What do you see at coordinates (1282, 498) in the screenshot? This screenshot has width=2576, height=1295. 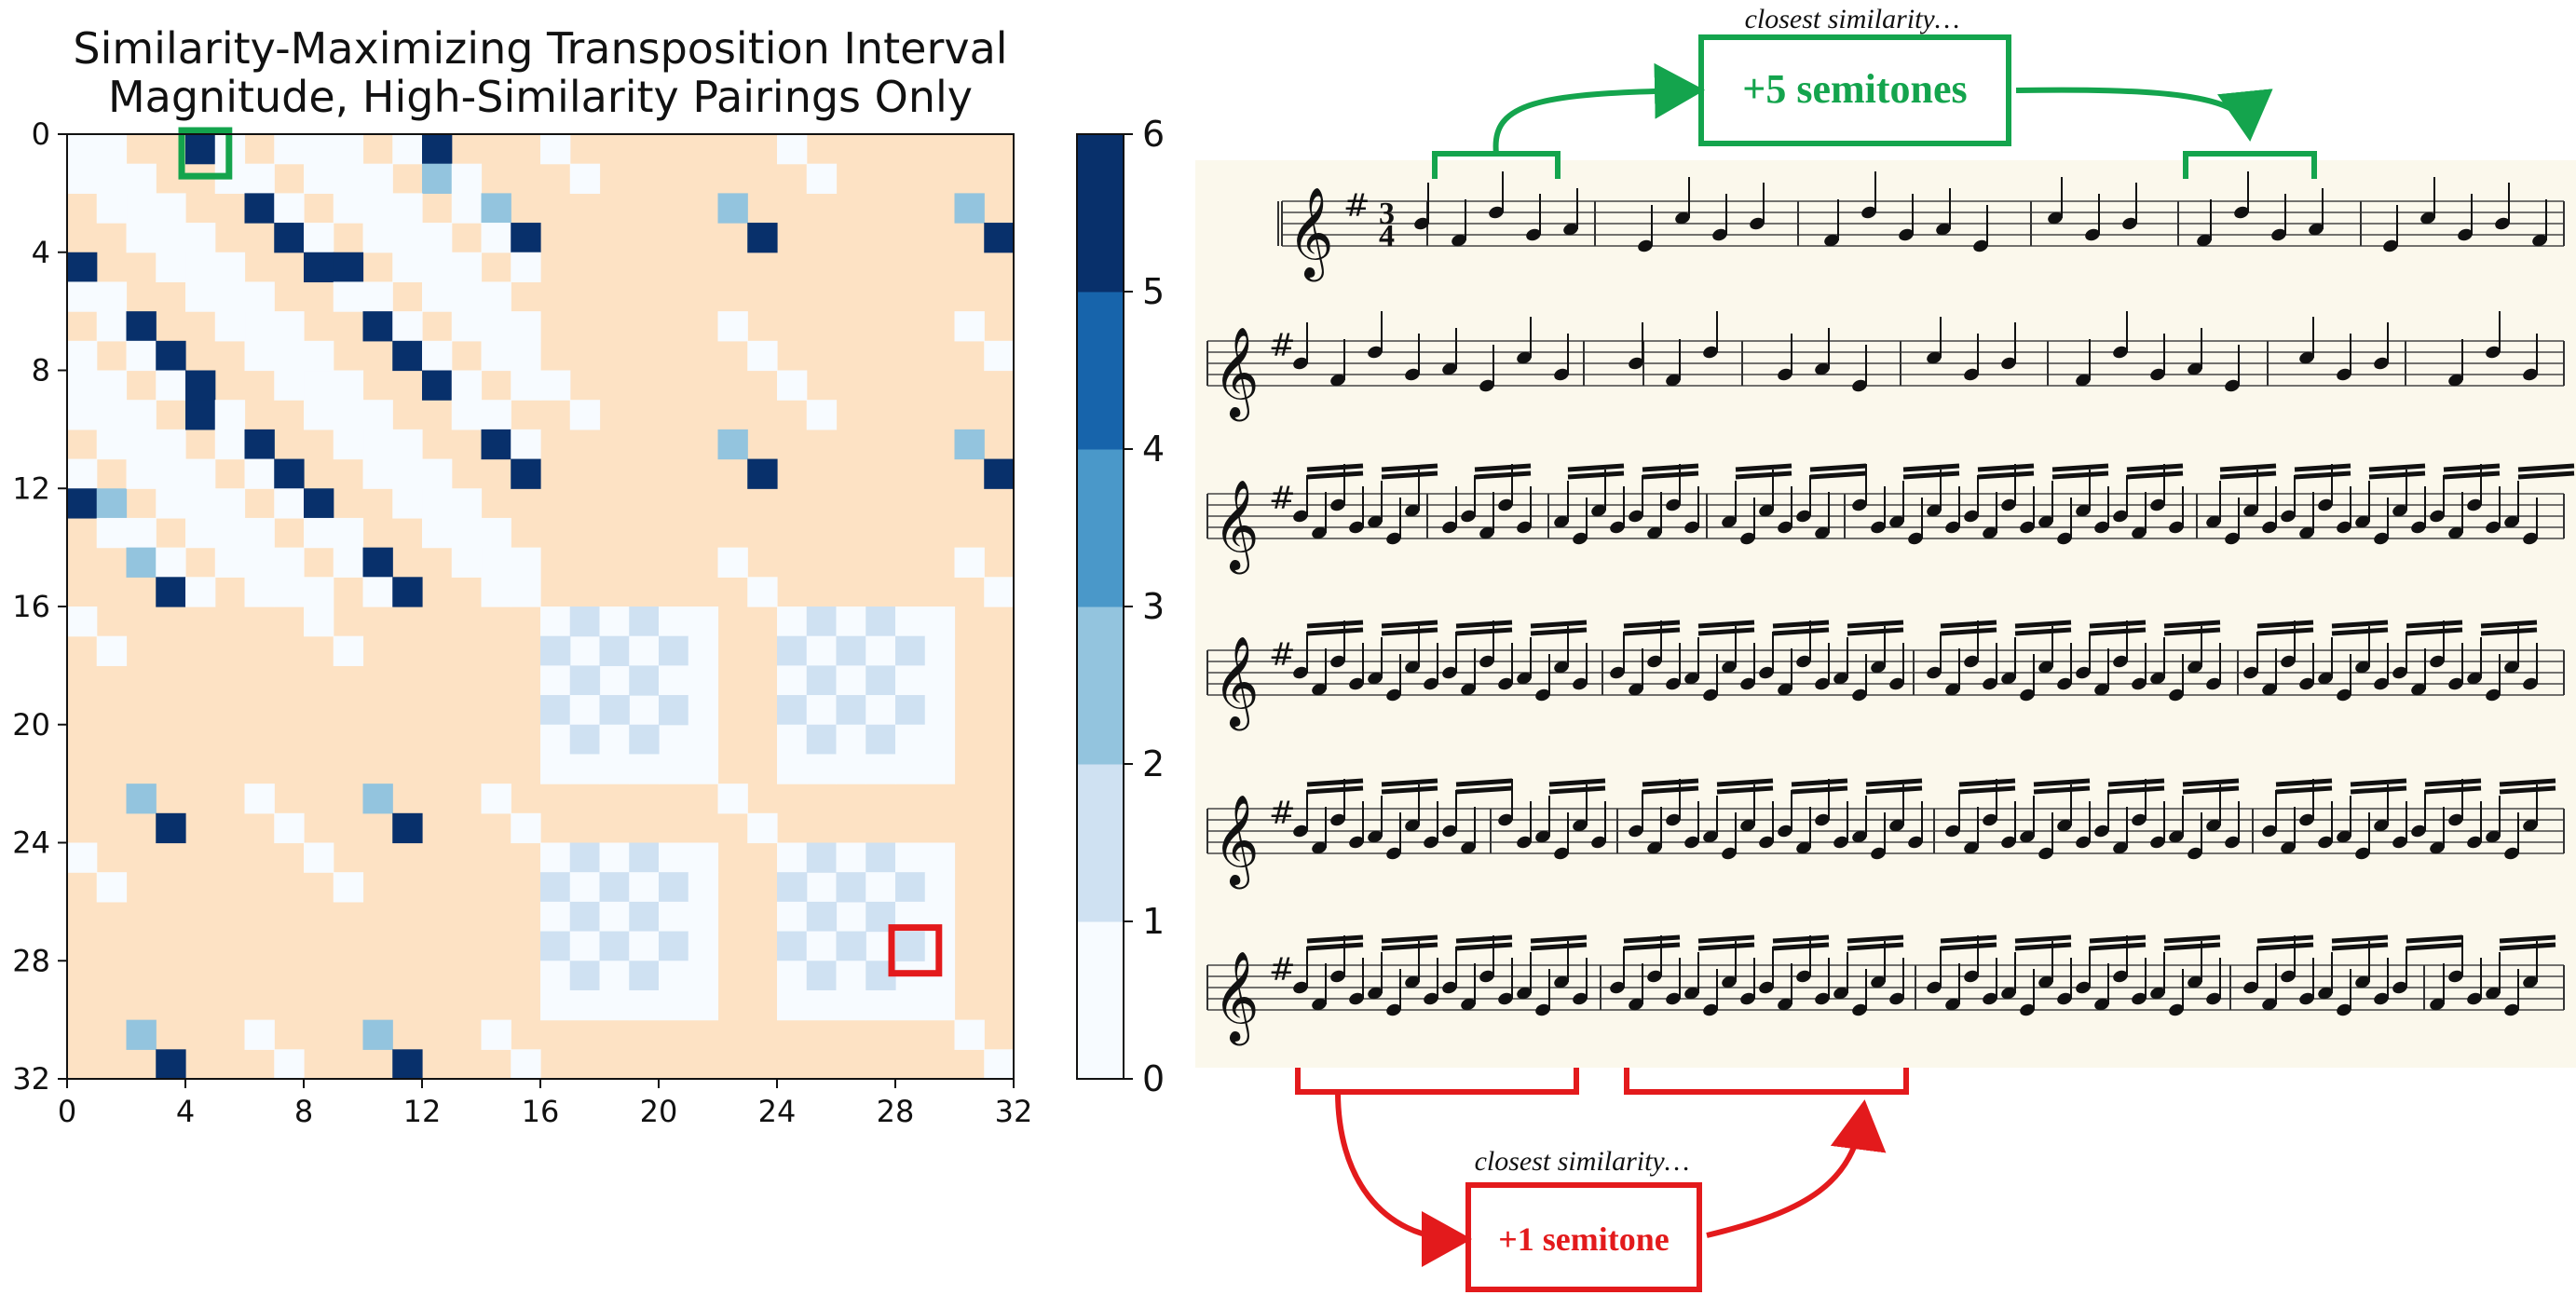 I see `key-signature: #` at bounding box center [1282, 498].